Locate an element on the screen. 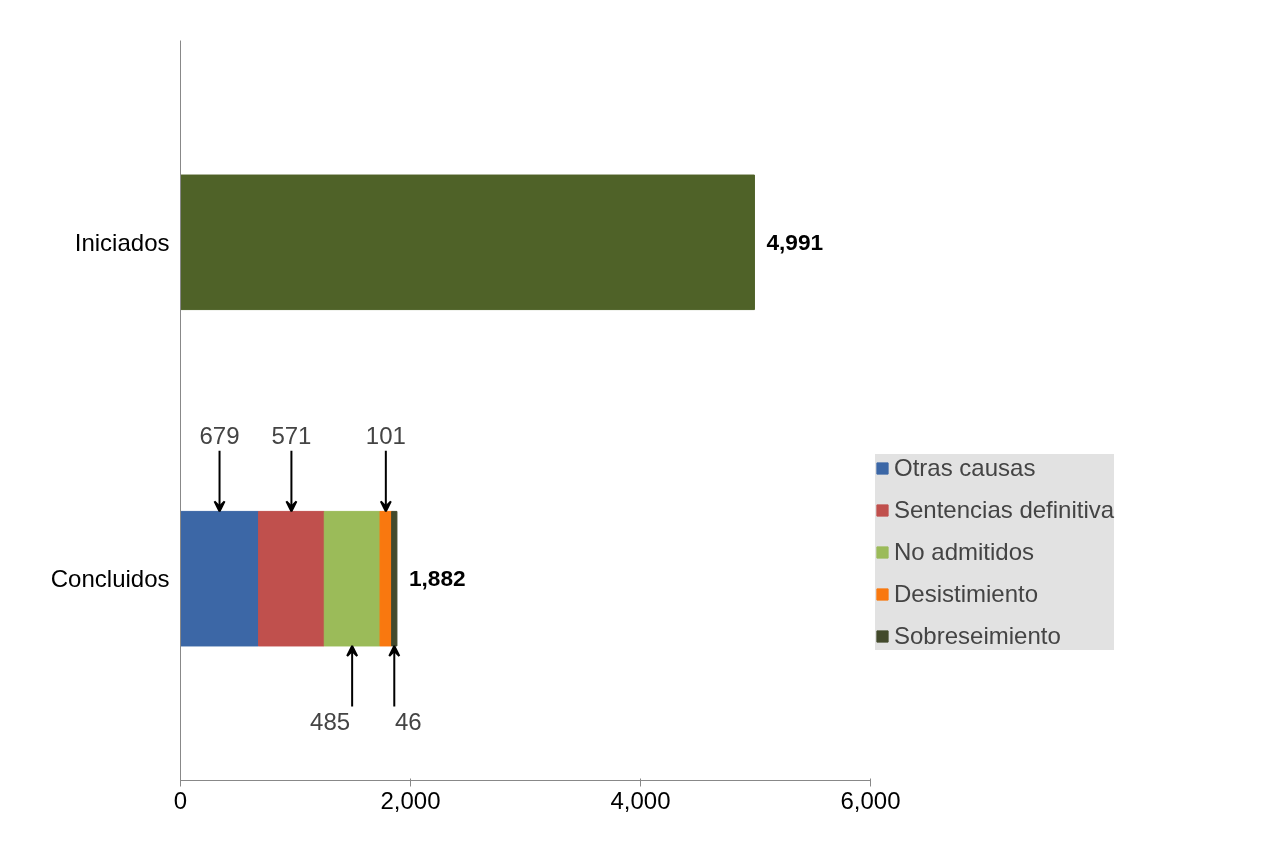 Image resolution: width=1271 pixels, height=846 pixels. legend-label: No admitidos is located at coordinates (964, 552).